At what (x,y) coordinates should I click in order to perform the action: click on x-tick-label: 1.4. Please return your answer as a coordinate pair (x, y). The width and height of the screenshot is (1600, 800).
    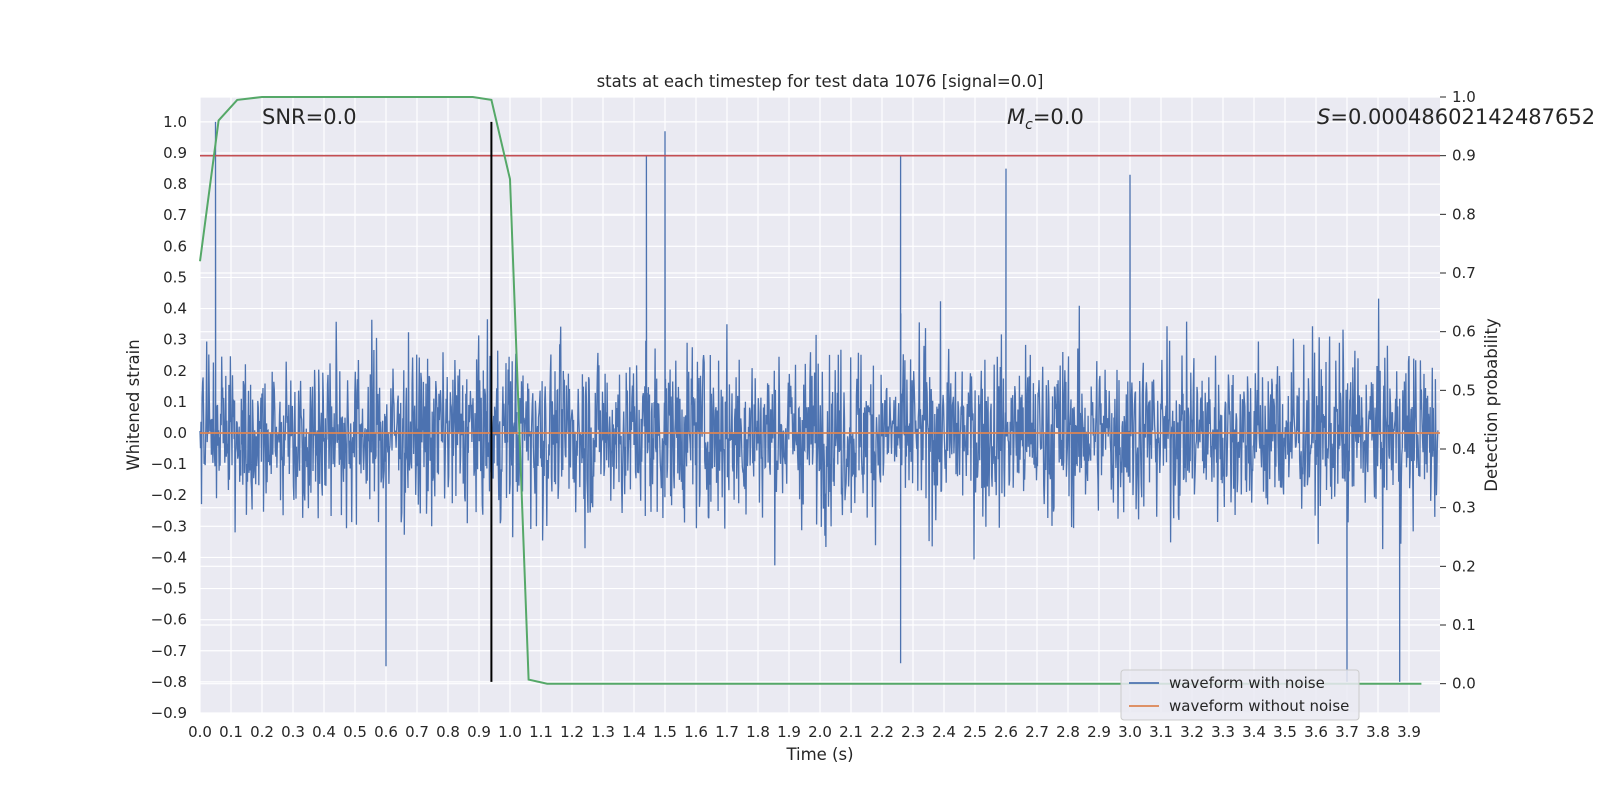
    Looking at the image, I should click on (634, 732).